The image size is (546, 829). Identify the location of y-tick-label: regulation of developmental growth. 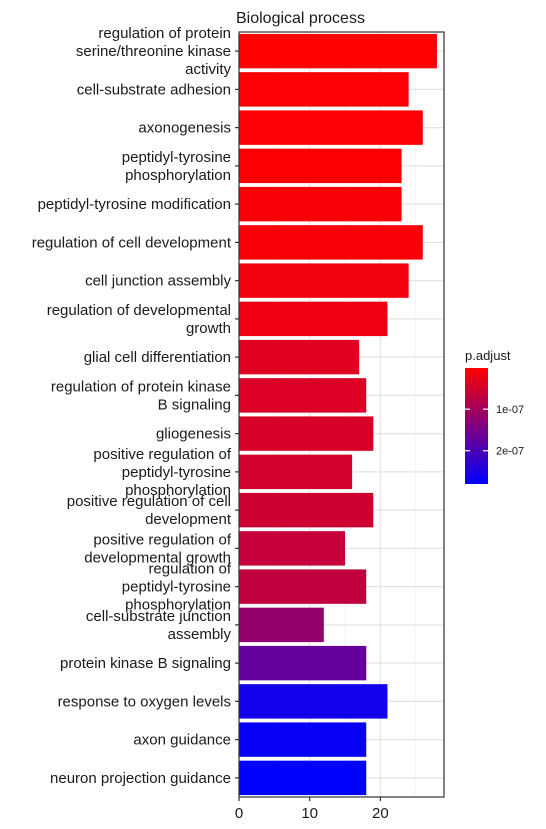
(139, 319).